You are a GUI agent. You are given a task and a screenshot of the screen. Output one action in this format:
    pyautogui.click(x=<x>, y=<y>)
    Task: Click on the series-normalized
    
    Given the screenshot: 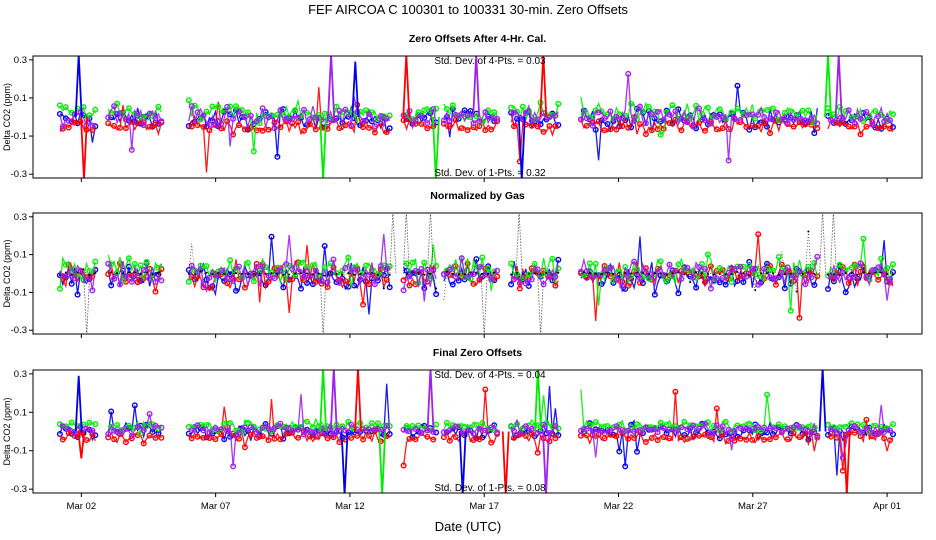 What is the action you would take?
    pyautogui.click(x=476, y=265)
    